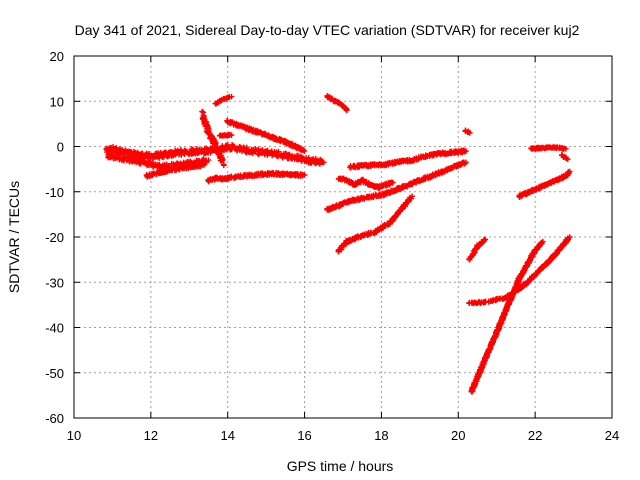 The height and width of the screenshot is (480, 640). Describe the element at coordinates (54, 282) in the screenshot. I see `y-tick-label: -30` at that location.